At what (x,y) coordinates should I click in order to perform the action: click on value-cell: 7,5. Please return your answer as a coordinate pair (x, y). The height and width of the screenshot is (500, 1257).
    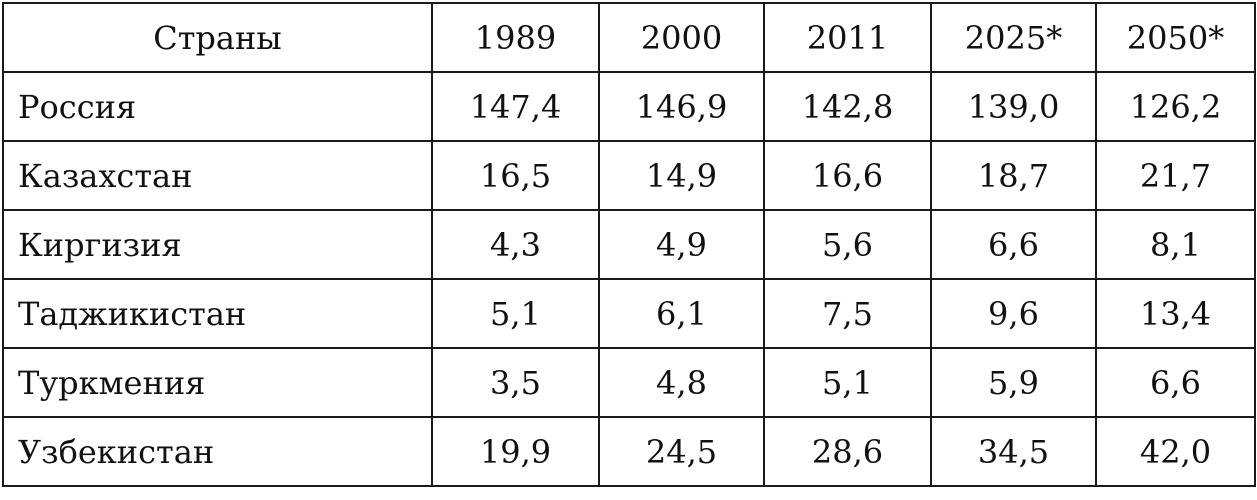
    Looking at the image, I should click on (847, 313).